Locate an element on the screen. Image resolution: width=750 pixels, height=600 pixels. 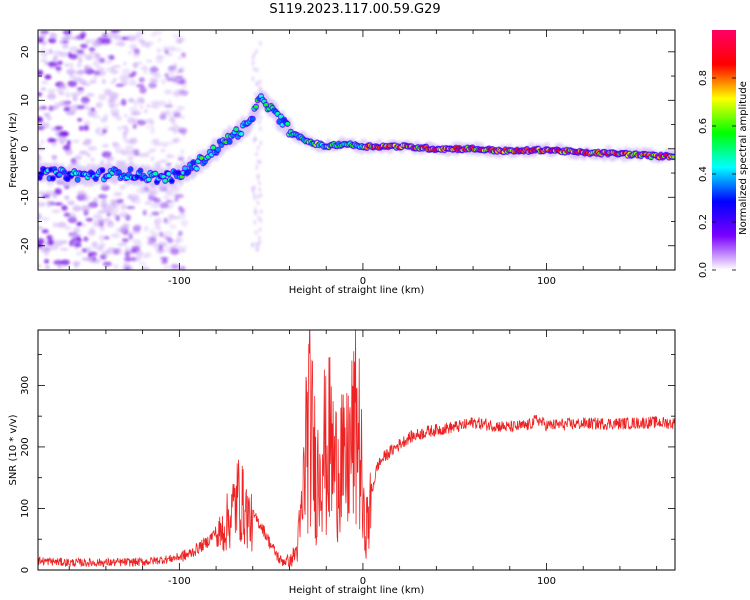
y-tick-label: -10 is located at coordinates (25, 197).